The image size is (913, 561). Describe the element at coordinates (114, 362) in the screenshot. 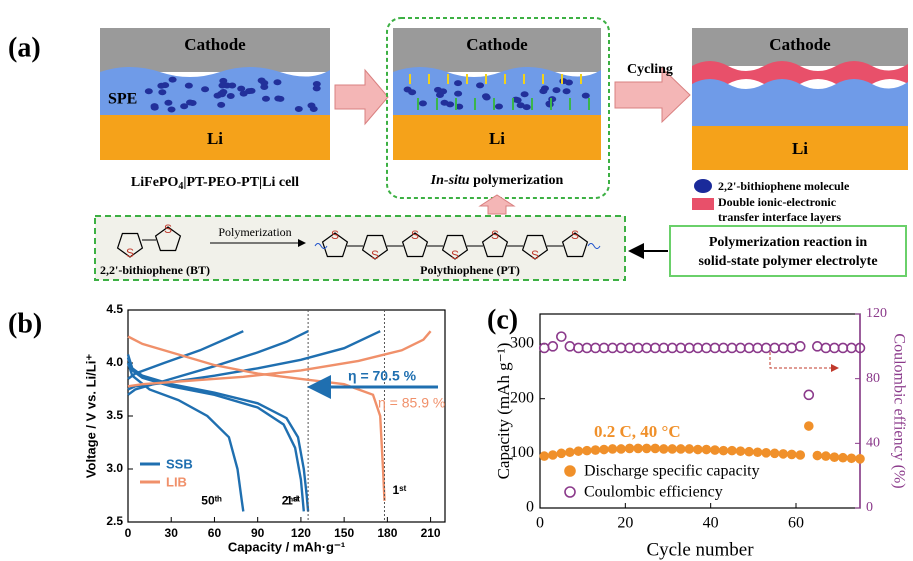

I see `y-tick-label: 4.0` at that location.